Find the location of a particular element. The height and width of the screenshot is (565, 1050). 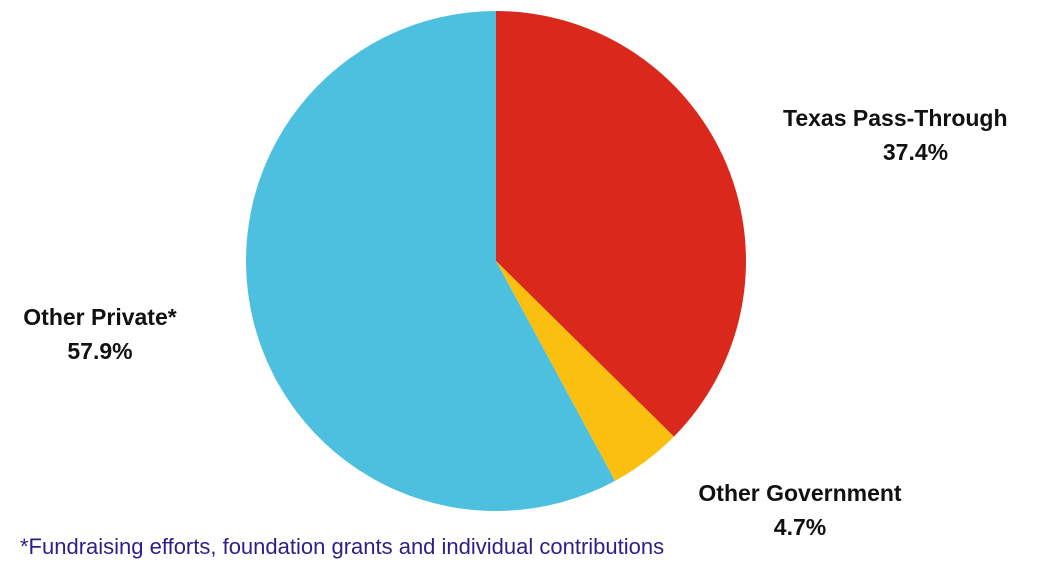

slice-value-other-government: 4.7% is located at coordinates (800, 527).